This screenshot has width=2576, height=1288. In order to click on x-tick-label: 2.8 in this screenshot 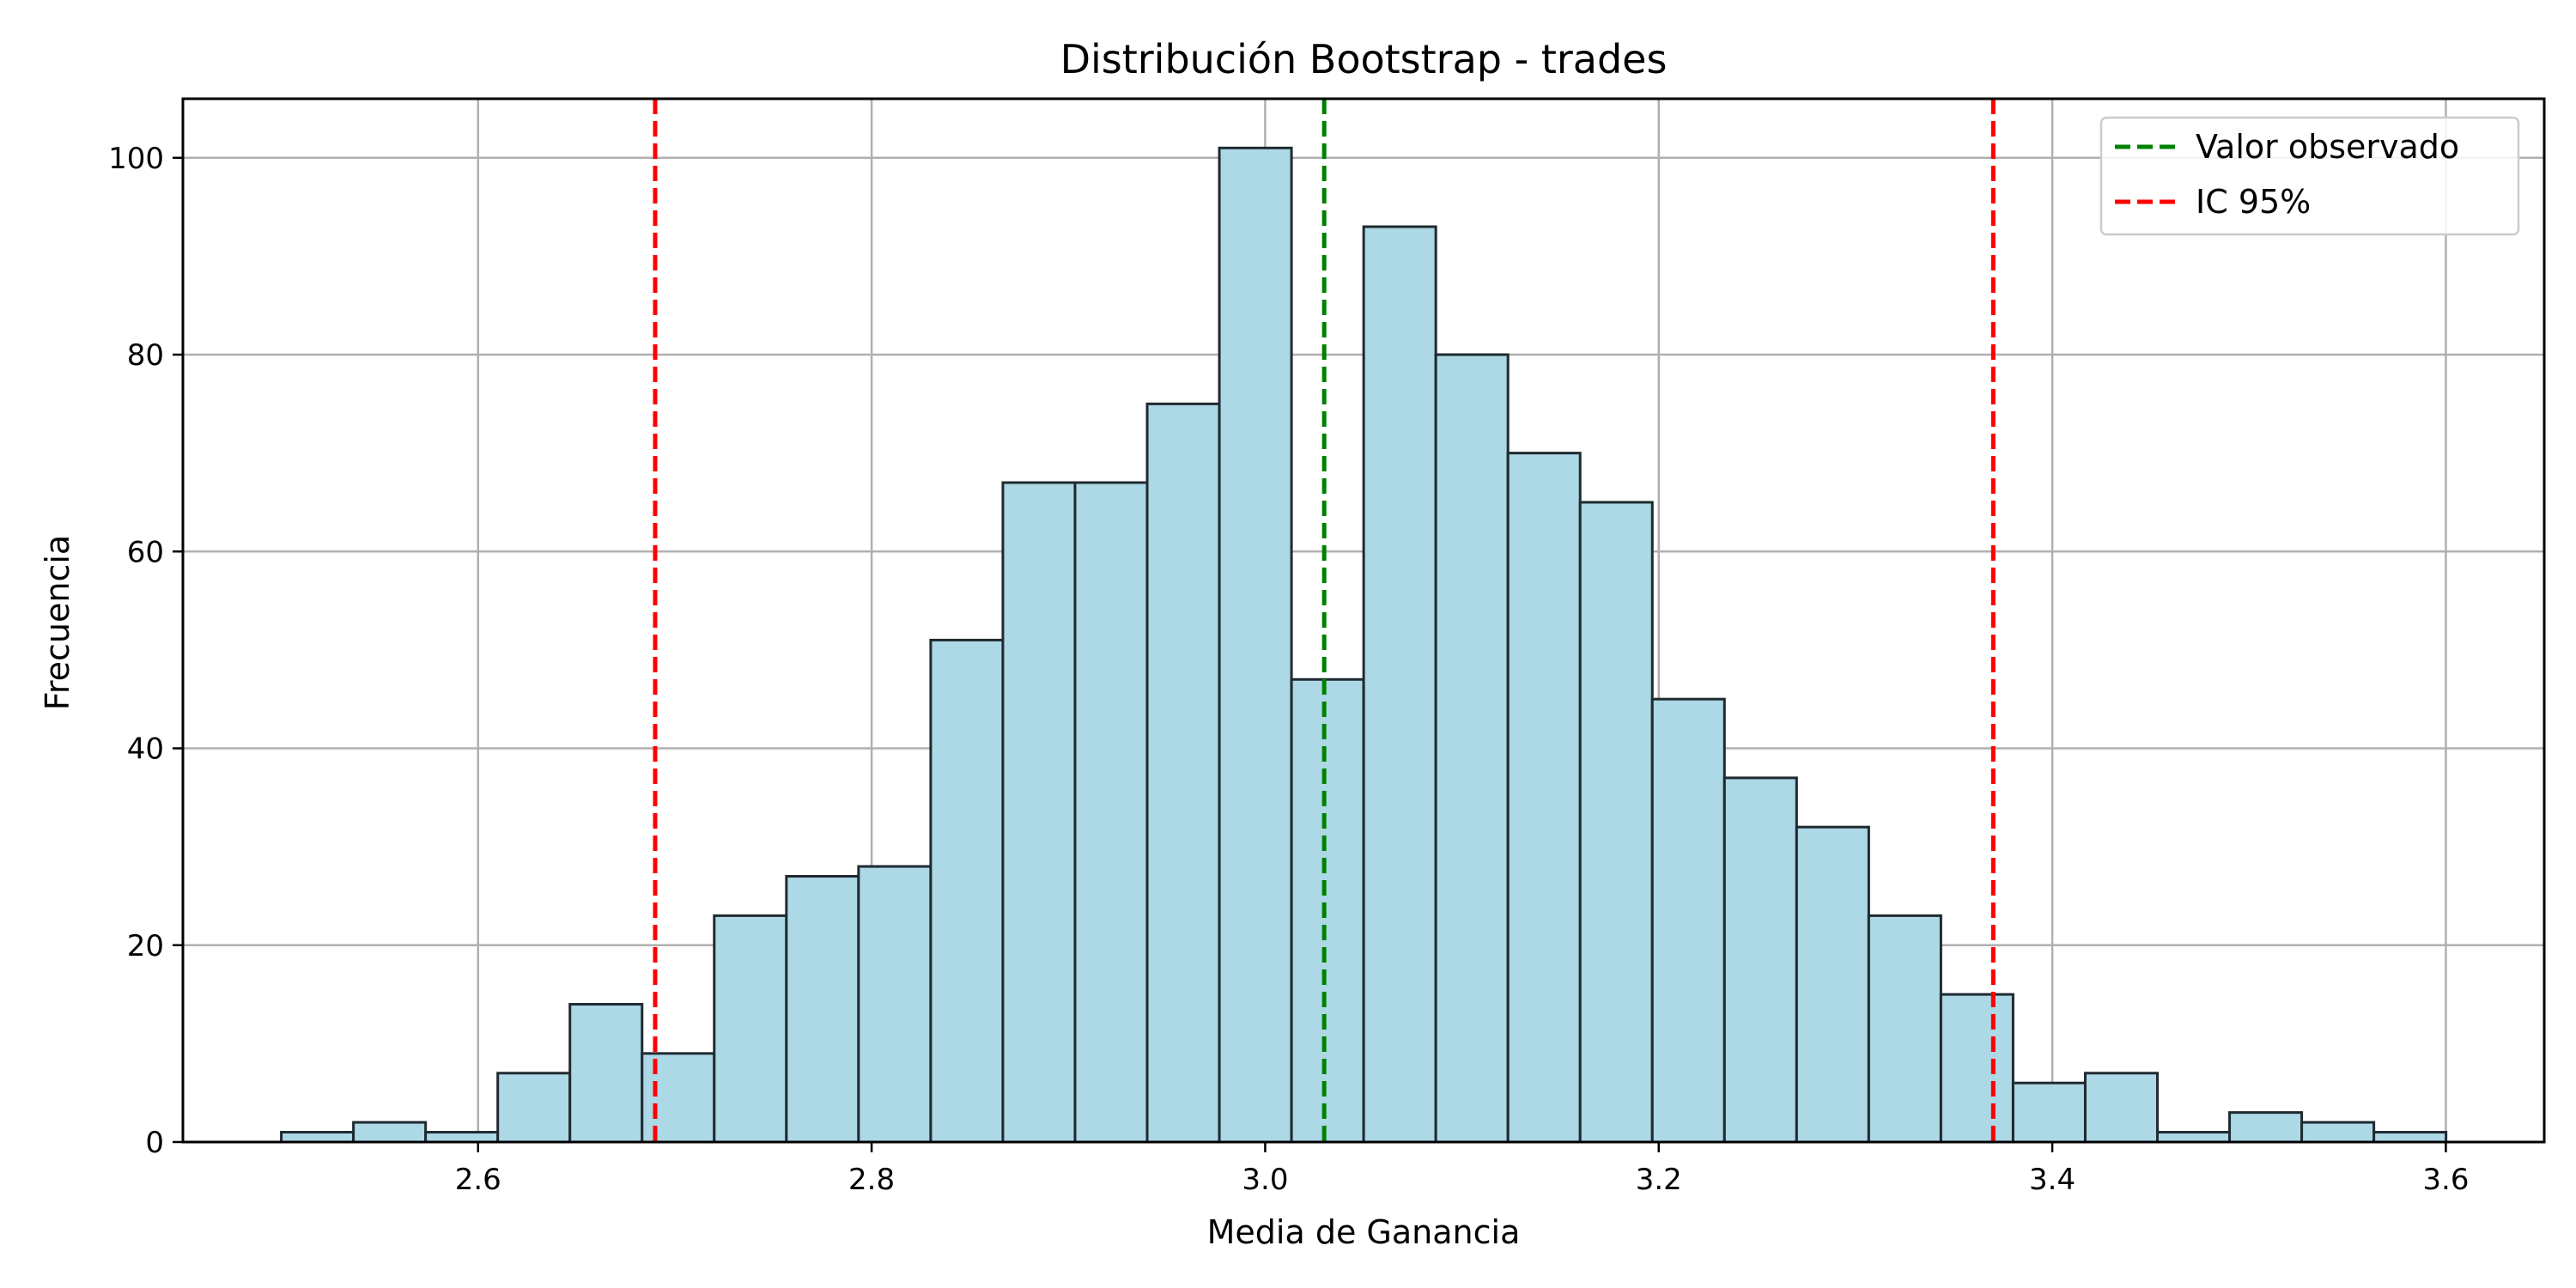, I will do `click(872, 1180)`.